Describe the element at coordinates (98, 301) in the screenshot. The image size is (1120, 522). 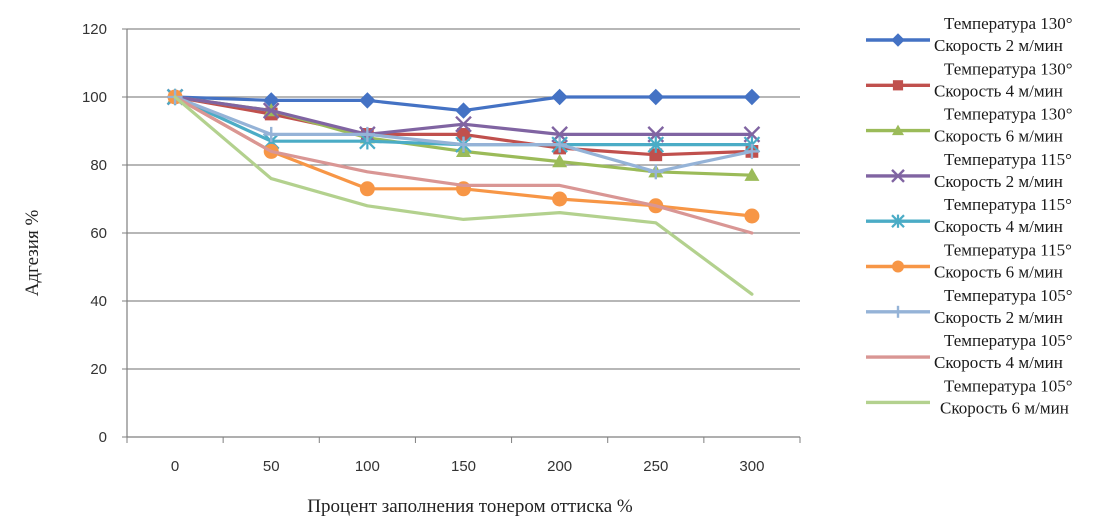
I see `y-tick-label: 40` at that location.